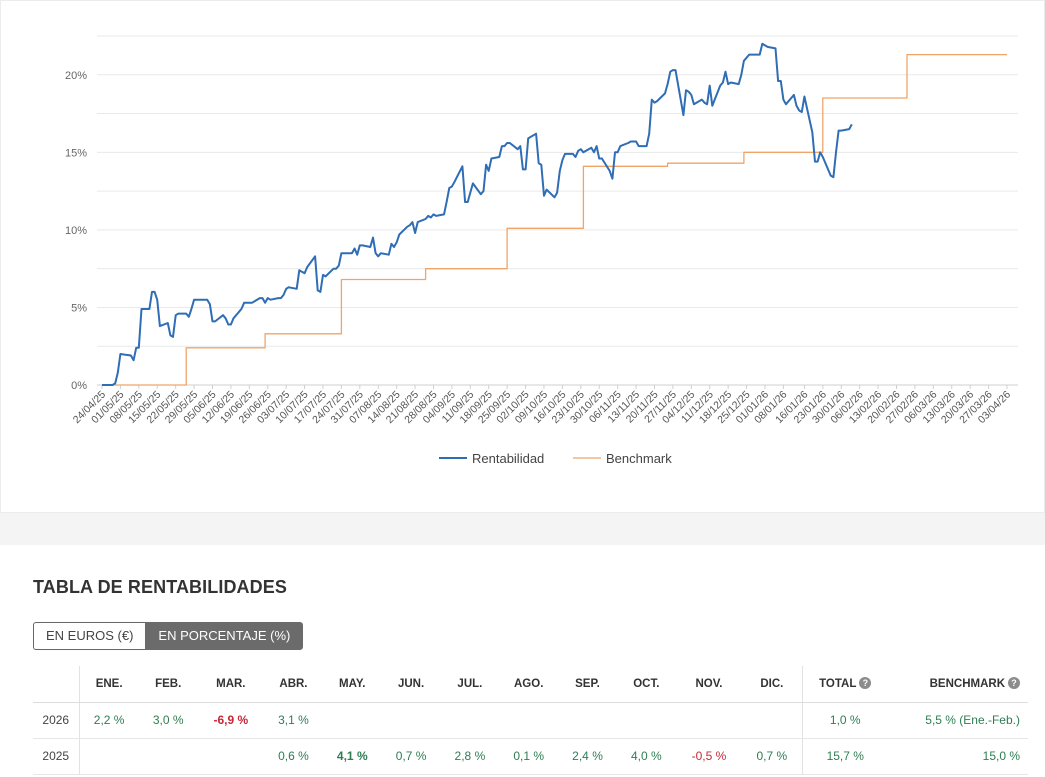 The width and height of the screenshot is (1045, 777). Describe the element at coordinates (109, 720) in the screenshot. I see `month-return-cell: 2,2 %` at that location.